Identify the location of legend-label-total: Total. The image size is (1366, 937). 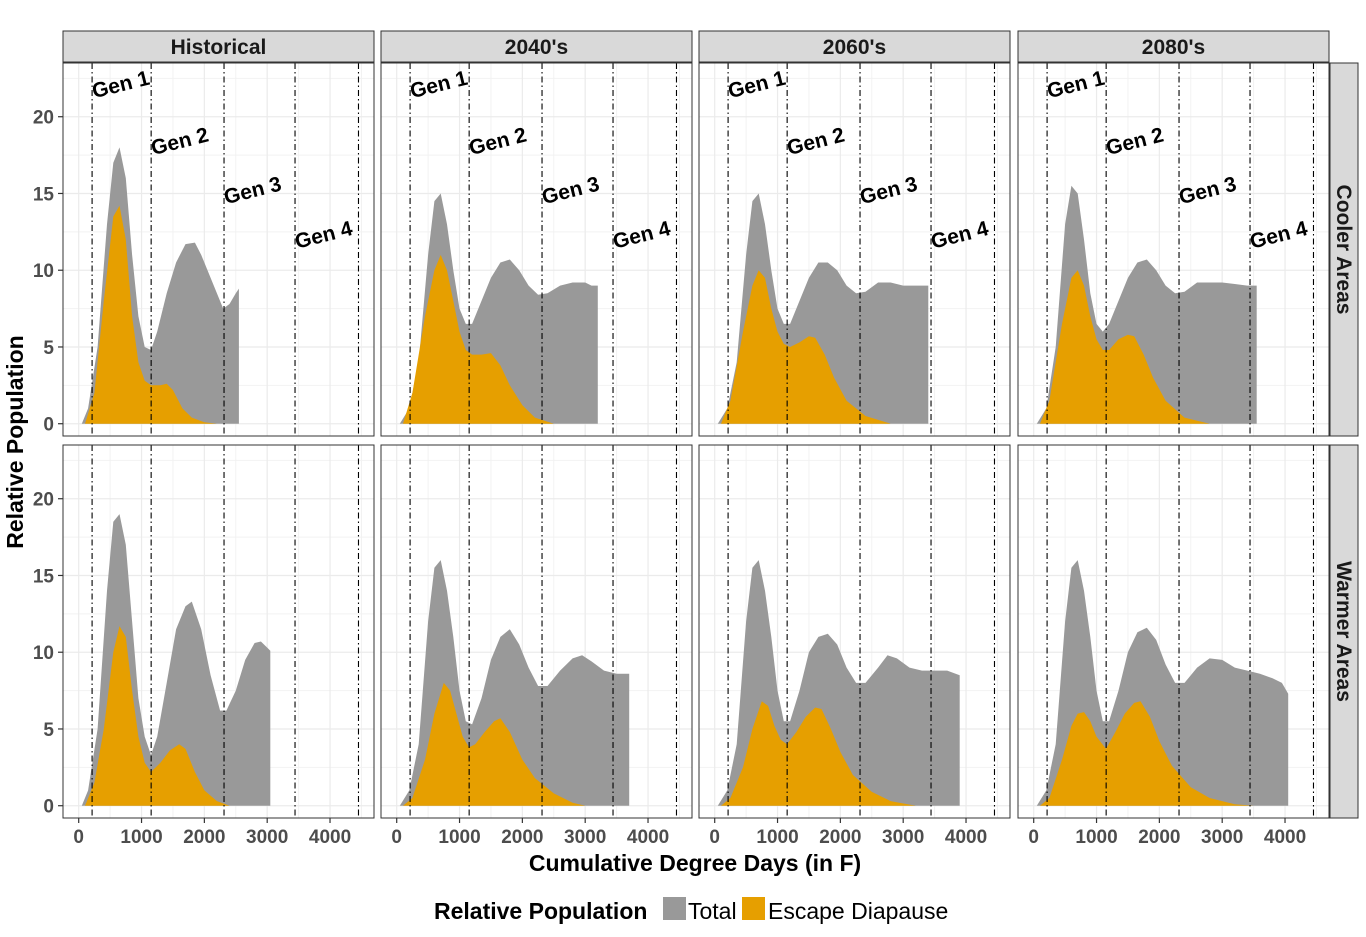
(712, 911).